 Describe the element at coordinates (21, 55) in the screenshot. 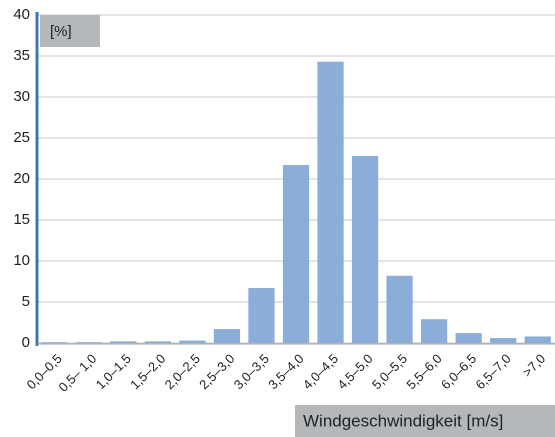

I see `y-tick-label: 35` at that location.